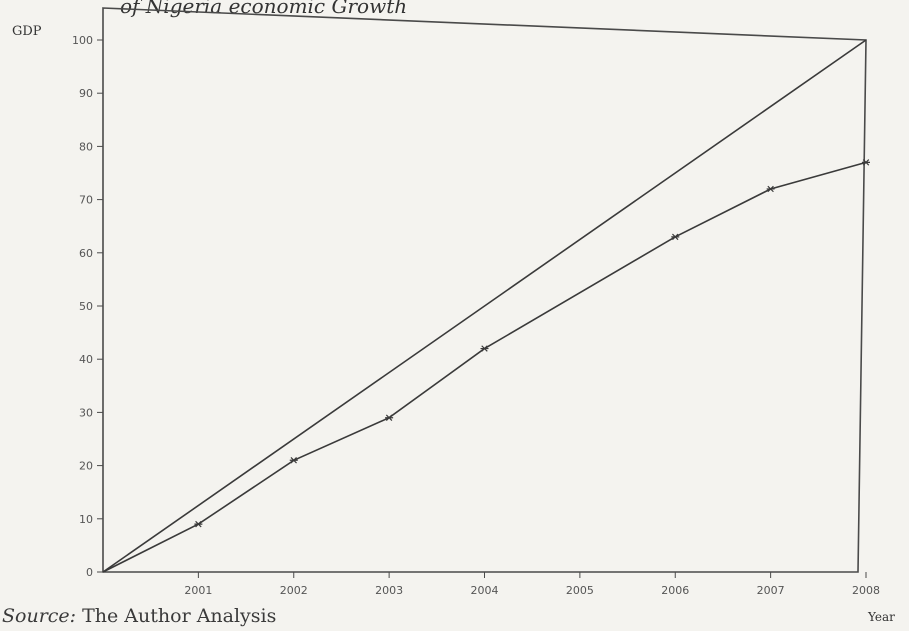 This screenshot has height=631, width=909. I want to click on x-tick-label: 2007, so click(771, 590).